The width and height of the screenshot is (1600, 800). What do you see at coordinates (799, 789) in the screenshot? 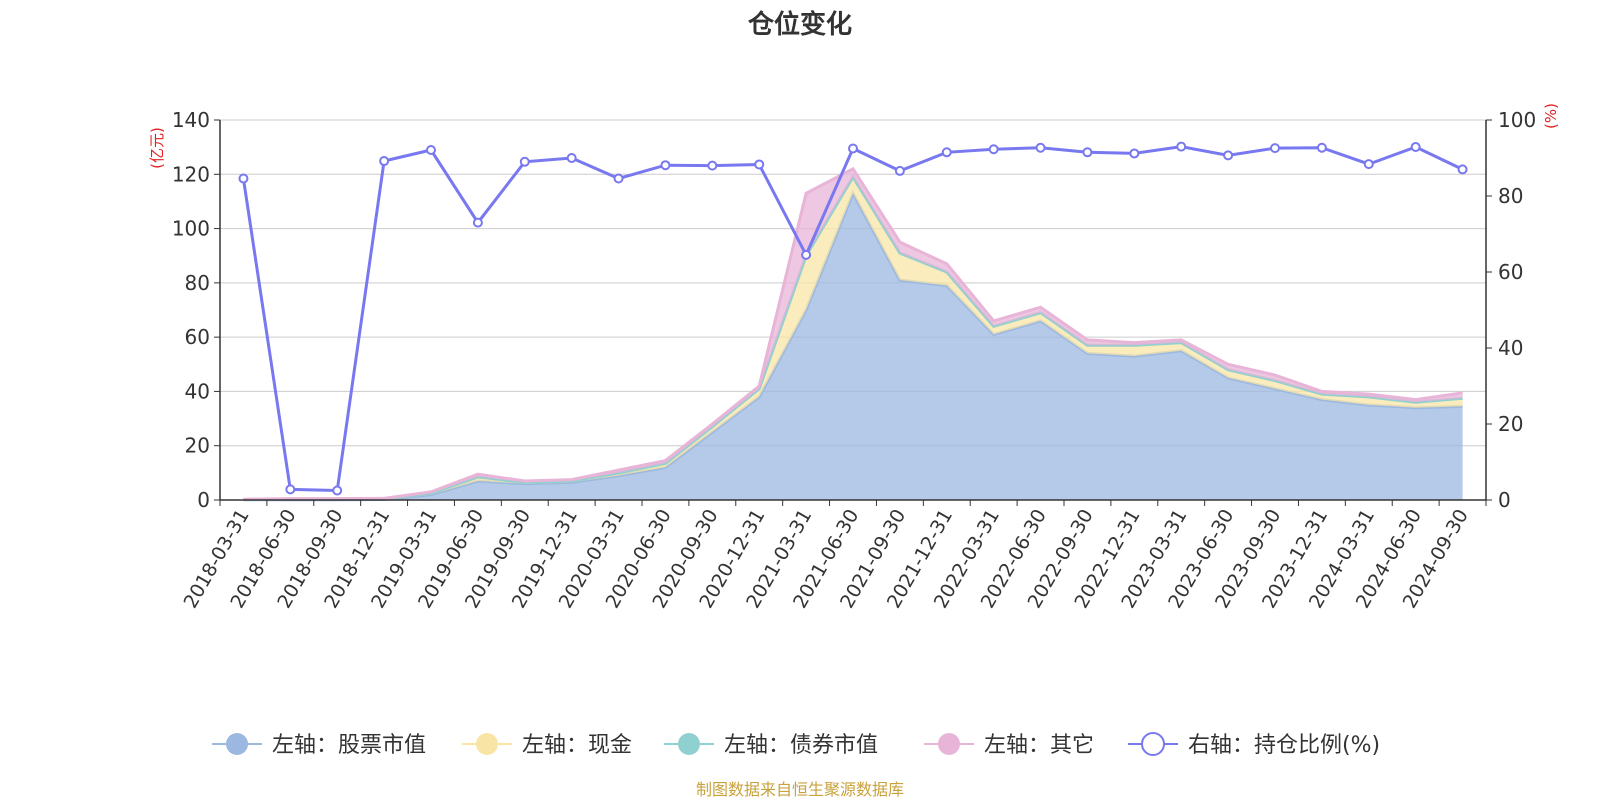
I see `source-note: 制图数据来自恒生聚源数据库` at bounding box center [799, 789].